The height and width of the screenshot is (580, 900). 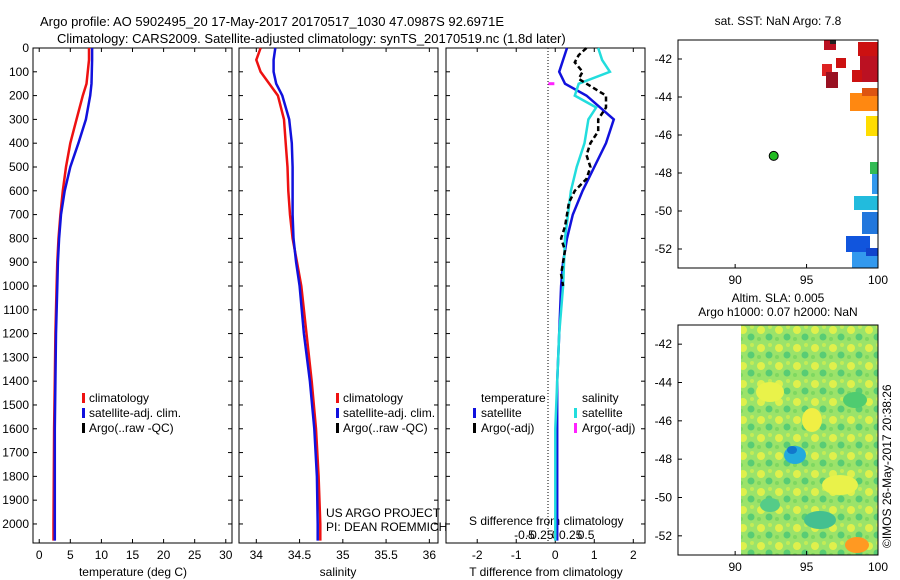 I want to click on salinity-difference-label: S difference from climatology, so click(x=546, y=521).